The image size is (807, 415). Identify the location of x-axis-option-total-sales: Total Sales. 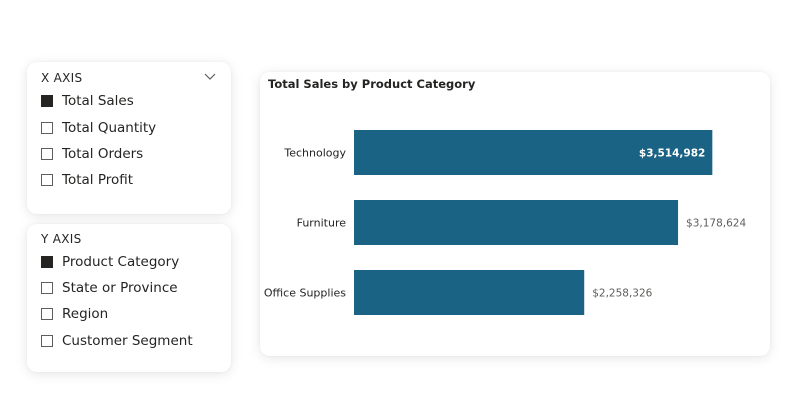
(87, 101).